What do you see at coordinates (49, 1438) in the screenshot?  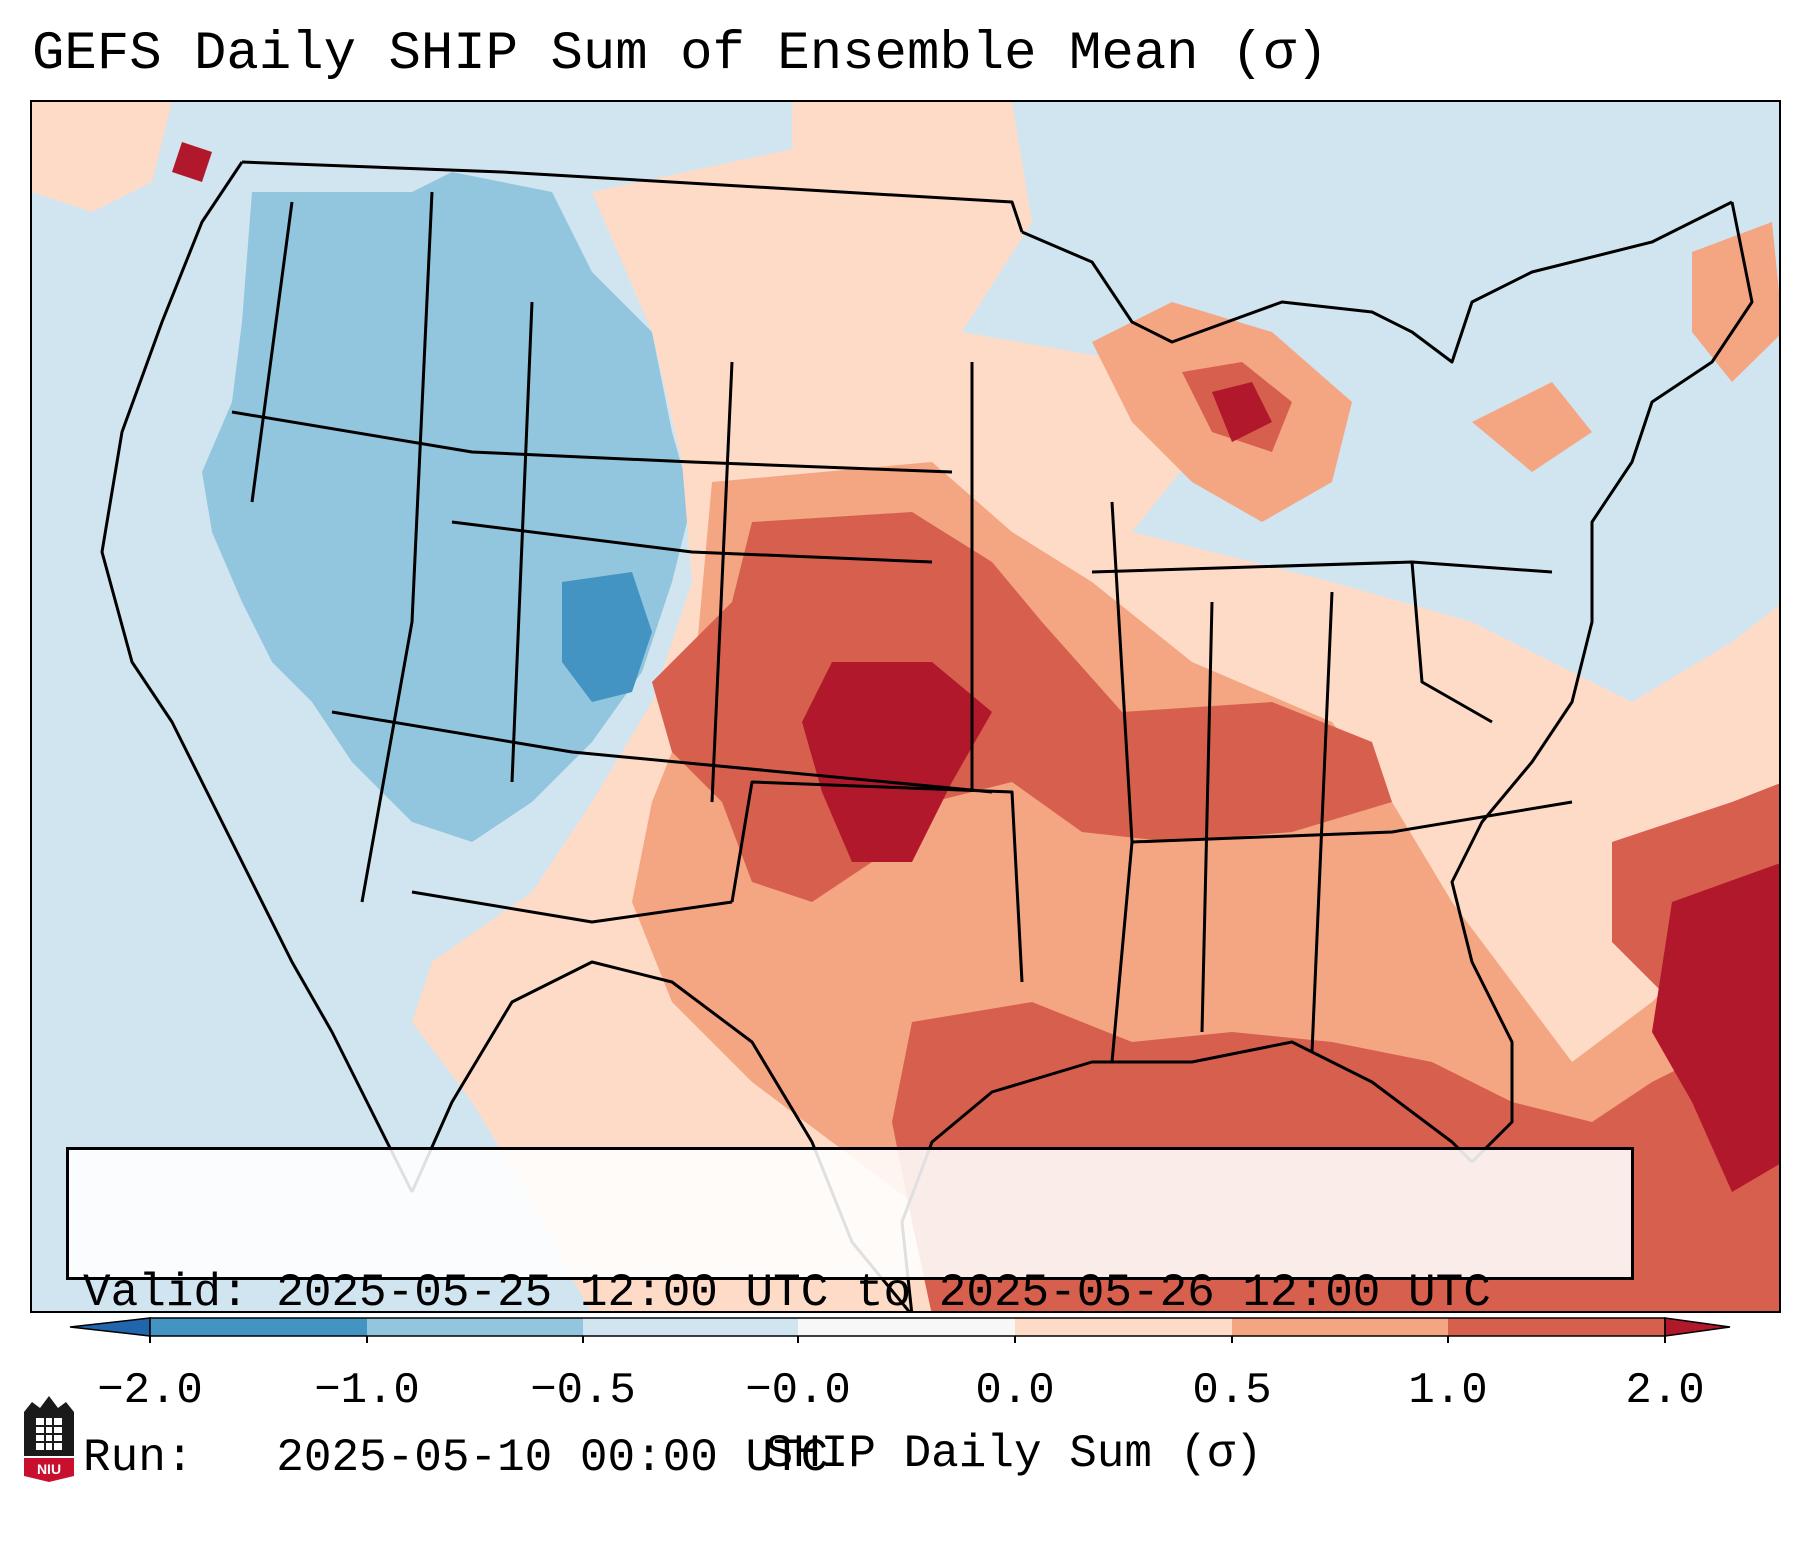 I see `niu-logo: NIU` at bounding box center [49, 1438].